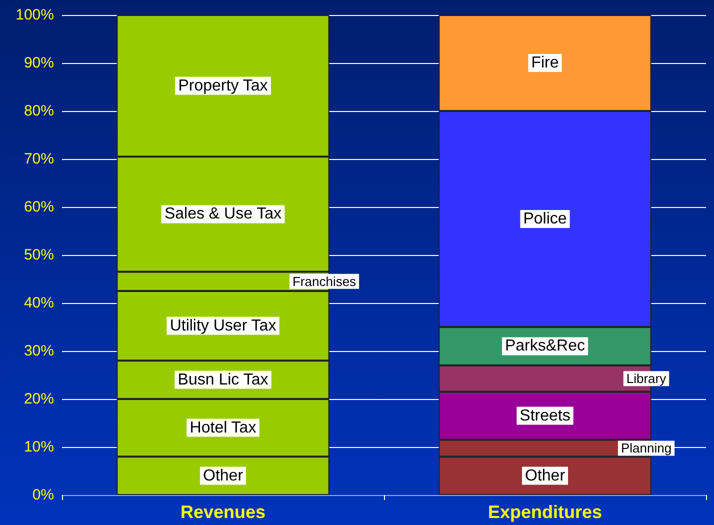  What do you see at coordinates (39, 351) in the screenshot?
I see `y-tick-label: 30%` at bounding box center [39, 351].